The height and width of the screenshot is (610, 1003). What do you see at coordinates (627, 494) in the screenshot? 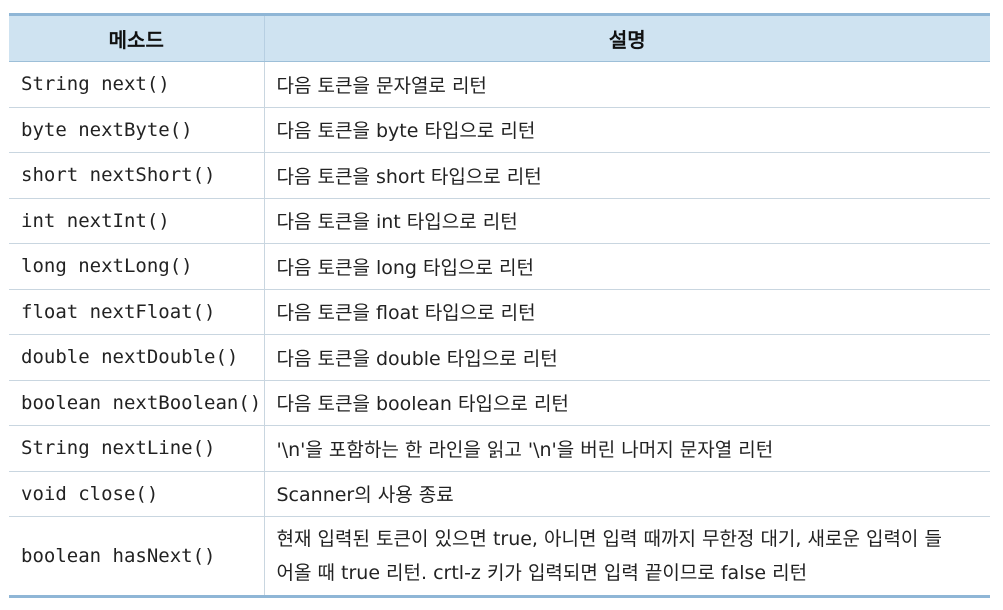
I see `description-cell: Scanner의 사용 종료` at bounding box center [627, 494].